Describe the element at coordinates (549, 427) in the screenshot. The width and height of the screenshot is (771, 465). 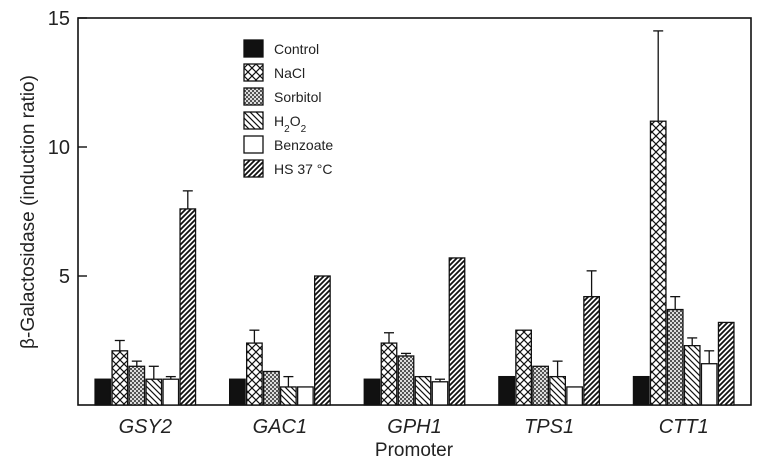
I see `x-tick-label: TPS1` at that location.